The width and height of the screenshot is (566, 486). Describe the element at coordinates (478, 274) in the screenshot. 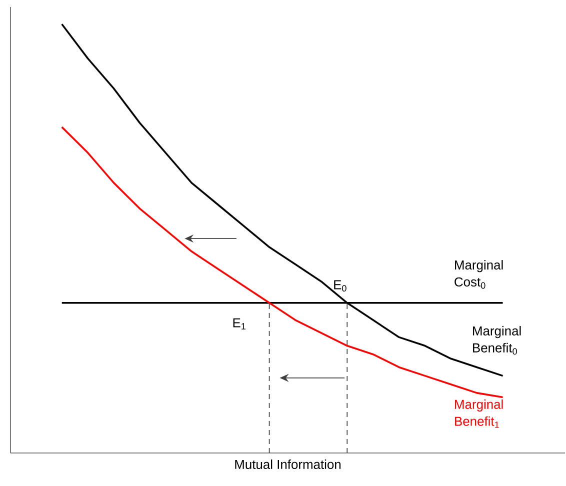

I see `series-label: Marginal Cost$_{0}$` at that location.